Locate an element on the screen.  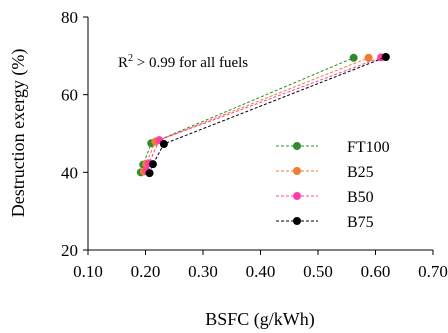
annotation: R2 > 0.99 for all fuels is located at coordinates (183, 62).